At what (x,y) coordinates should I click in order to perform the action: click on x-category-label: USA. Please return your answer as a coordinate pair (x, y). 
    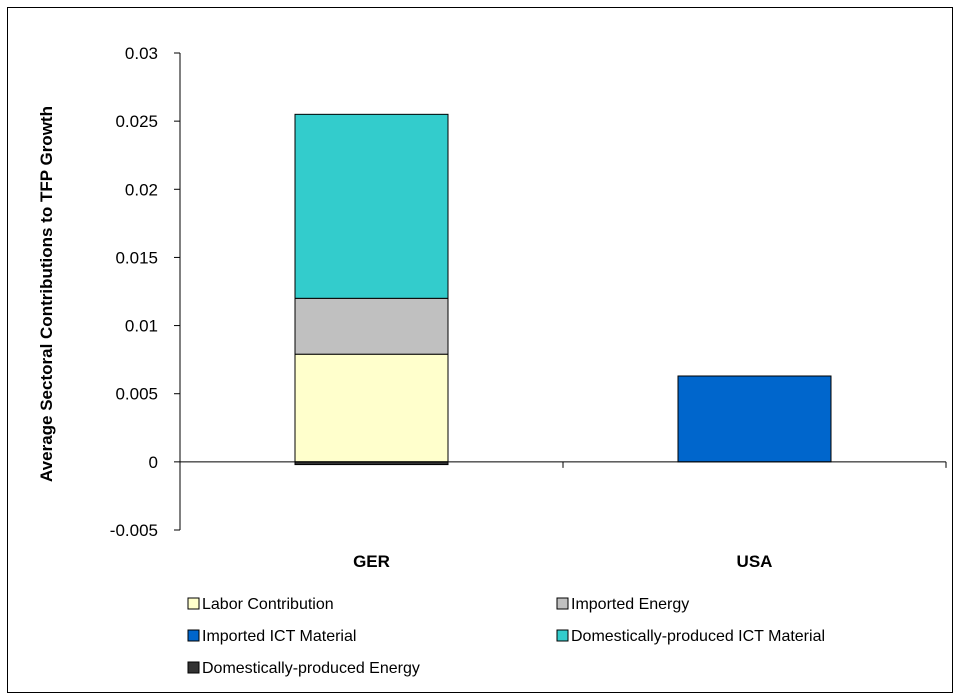
    Looking at the image, I should click on (755, 561).